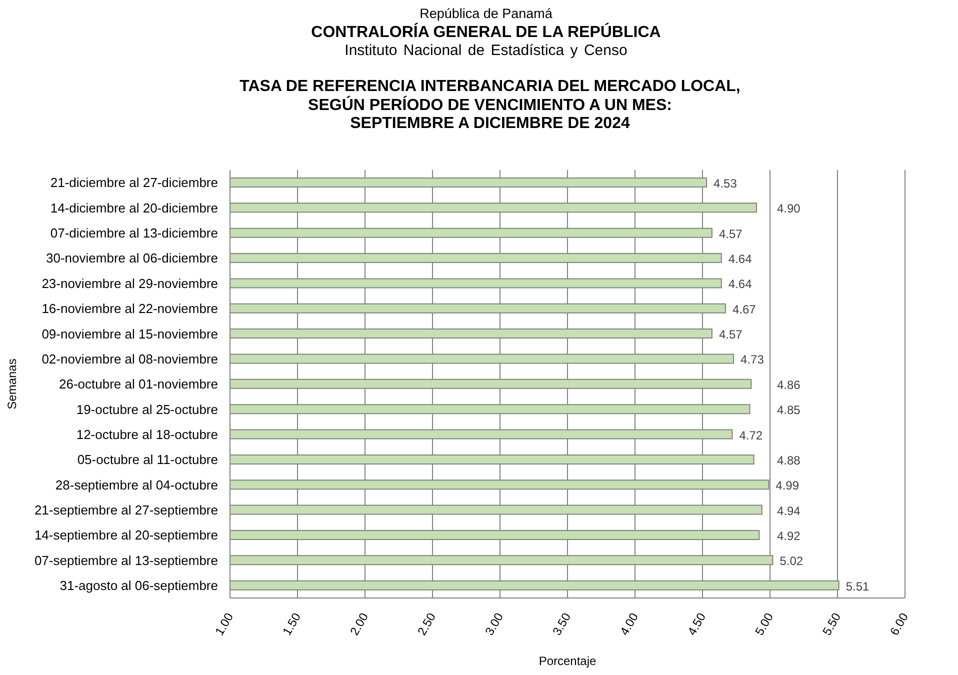  I want to click on data-label: 4.86, so click(789, 385).